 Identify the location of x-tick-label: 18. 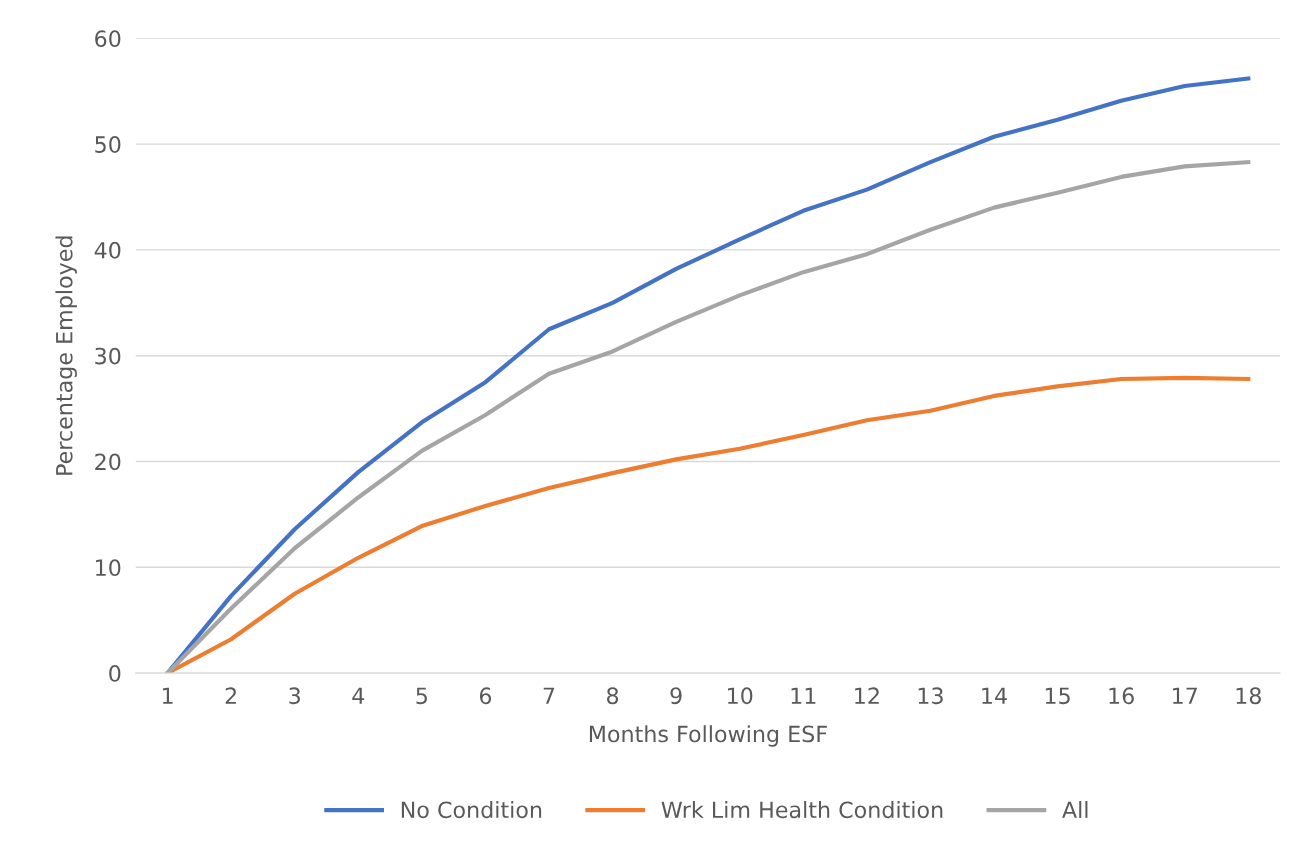
(1248, 696).